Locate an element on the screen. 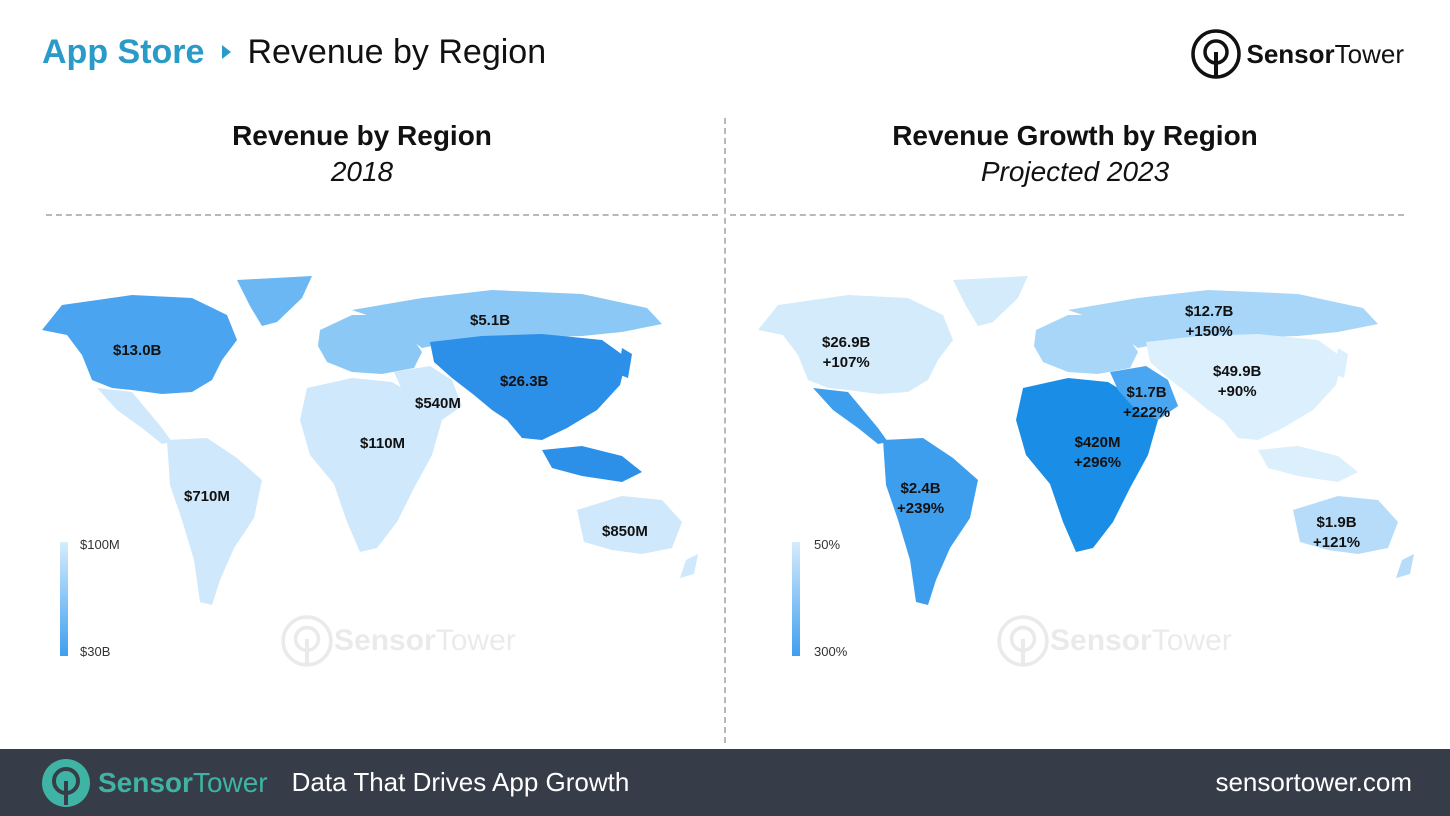 Image resolution: width=1450 pixels, height=816 pixels. map-label-africa-growth: $420M +296% is located at coordinates (1097, 453).